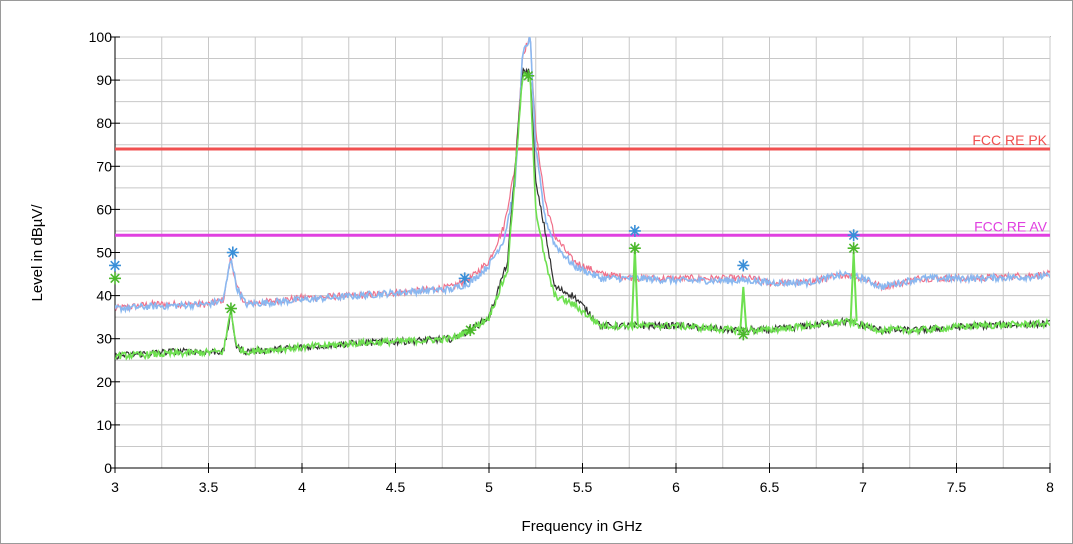 The height and width of the screenshot is (544, 1073). I want to click on x-tick-label: 7.5, so click(957, 487).